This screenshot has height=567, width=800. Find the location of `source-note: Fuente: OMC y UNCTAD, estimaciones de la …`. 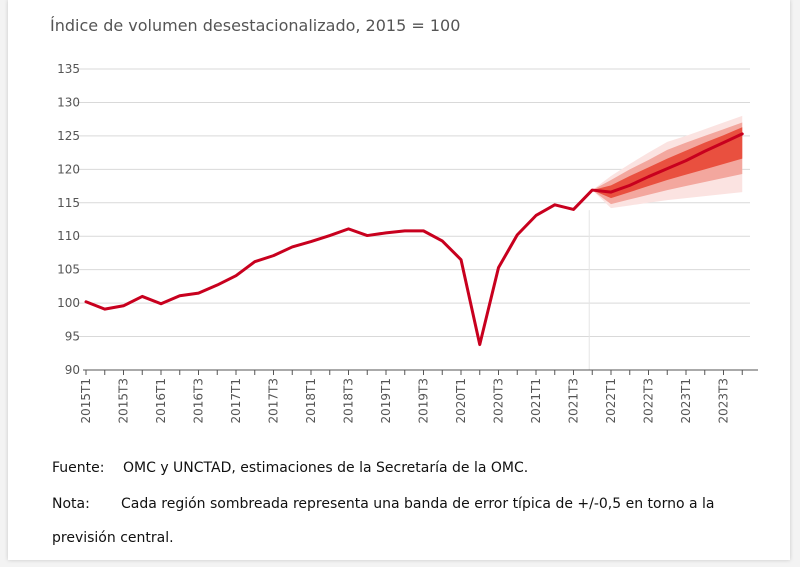

source-note: Fuente: OMC y UNCTAD, estimaciones de la … is located at coordinates (290, 468).